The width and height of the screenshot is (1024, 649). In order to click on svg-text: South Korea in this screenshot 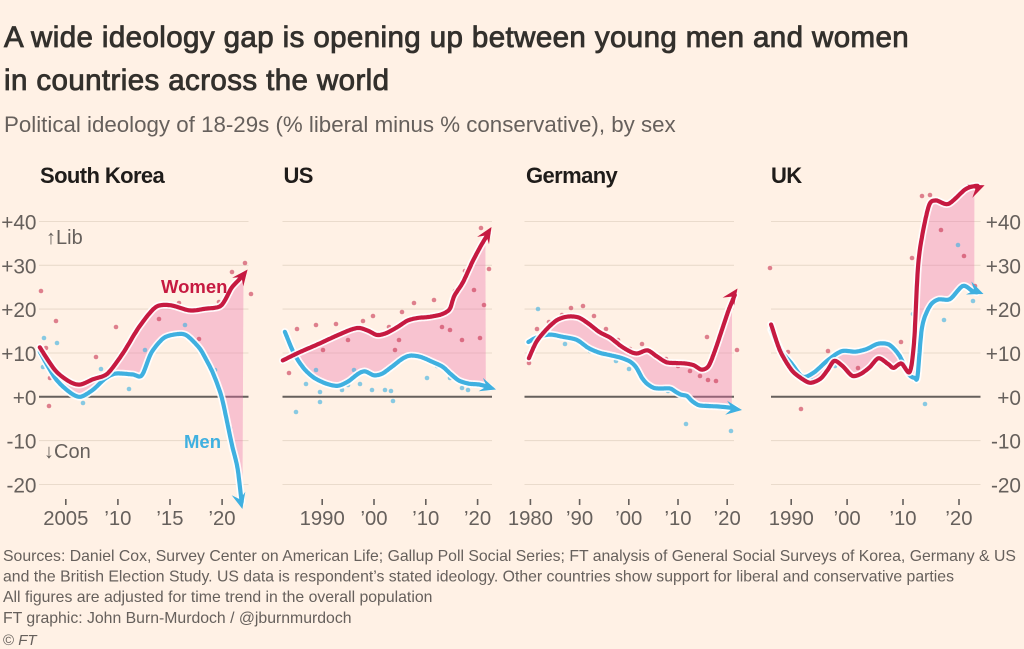, I will do `click(103, 175)`.